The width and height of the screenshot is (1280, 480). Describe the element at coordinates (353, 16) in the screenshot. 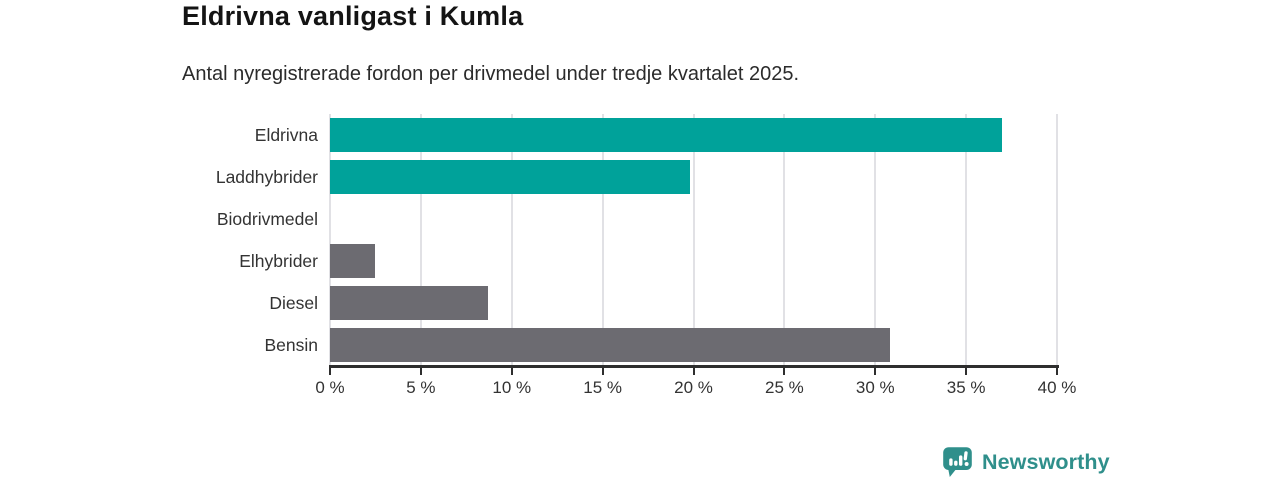

I see `chart-title: Eldrivna vanligast i Kumla` at that location.